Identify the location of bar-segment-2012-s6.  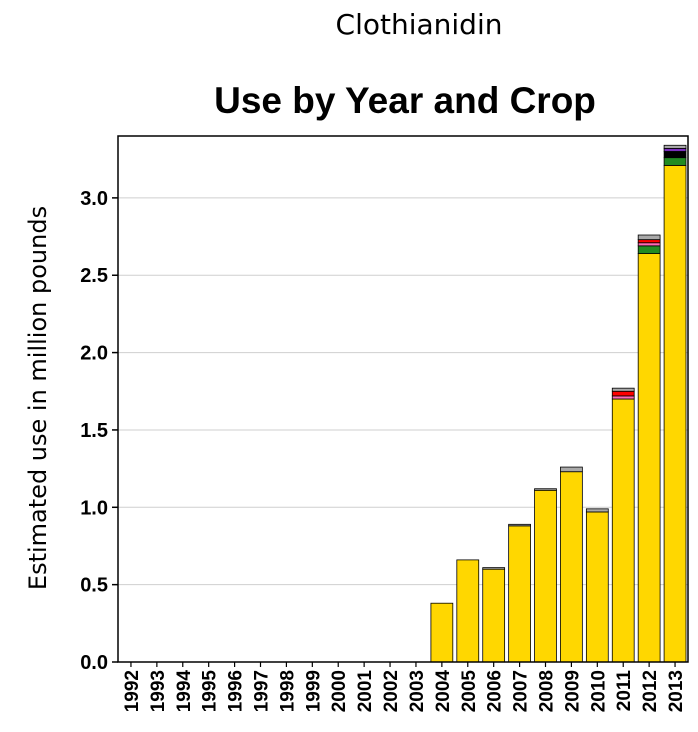
(649, 237).